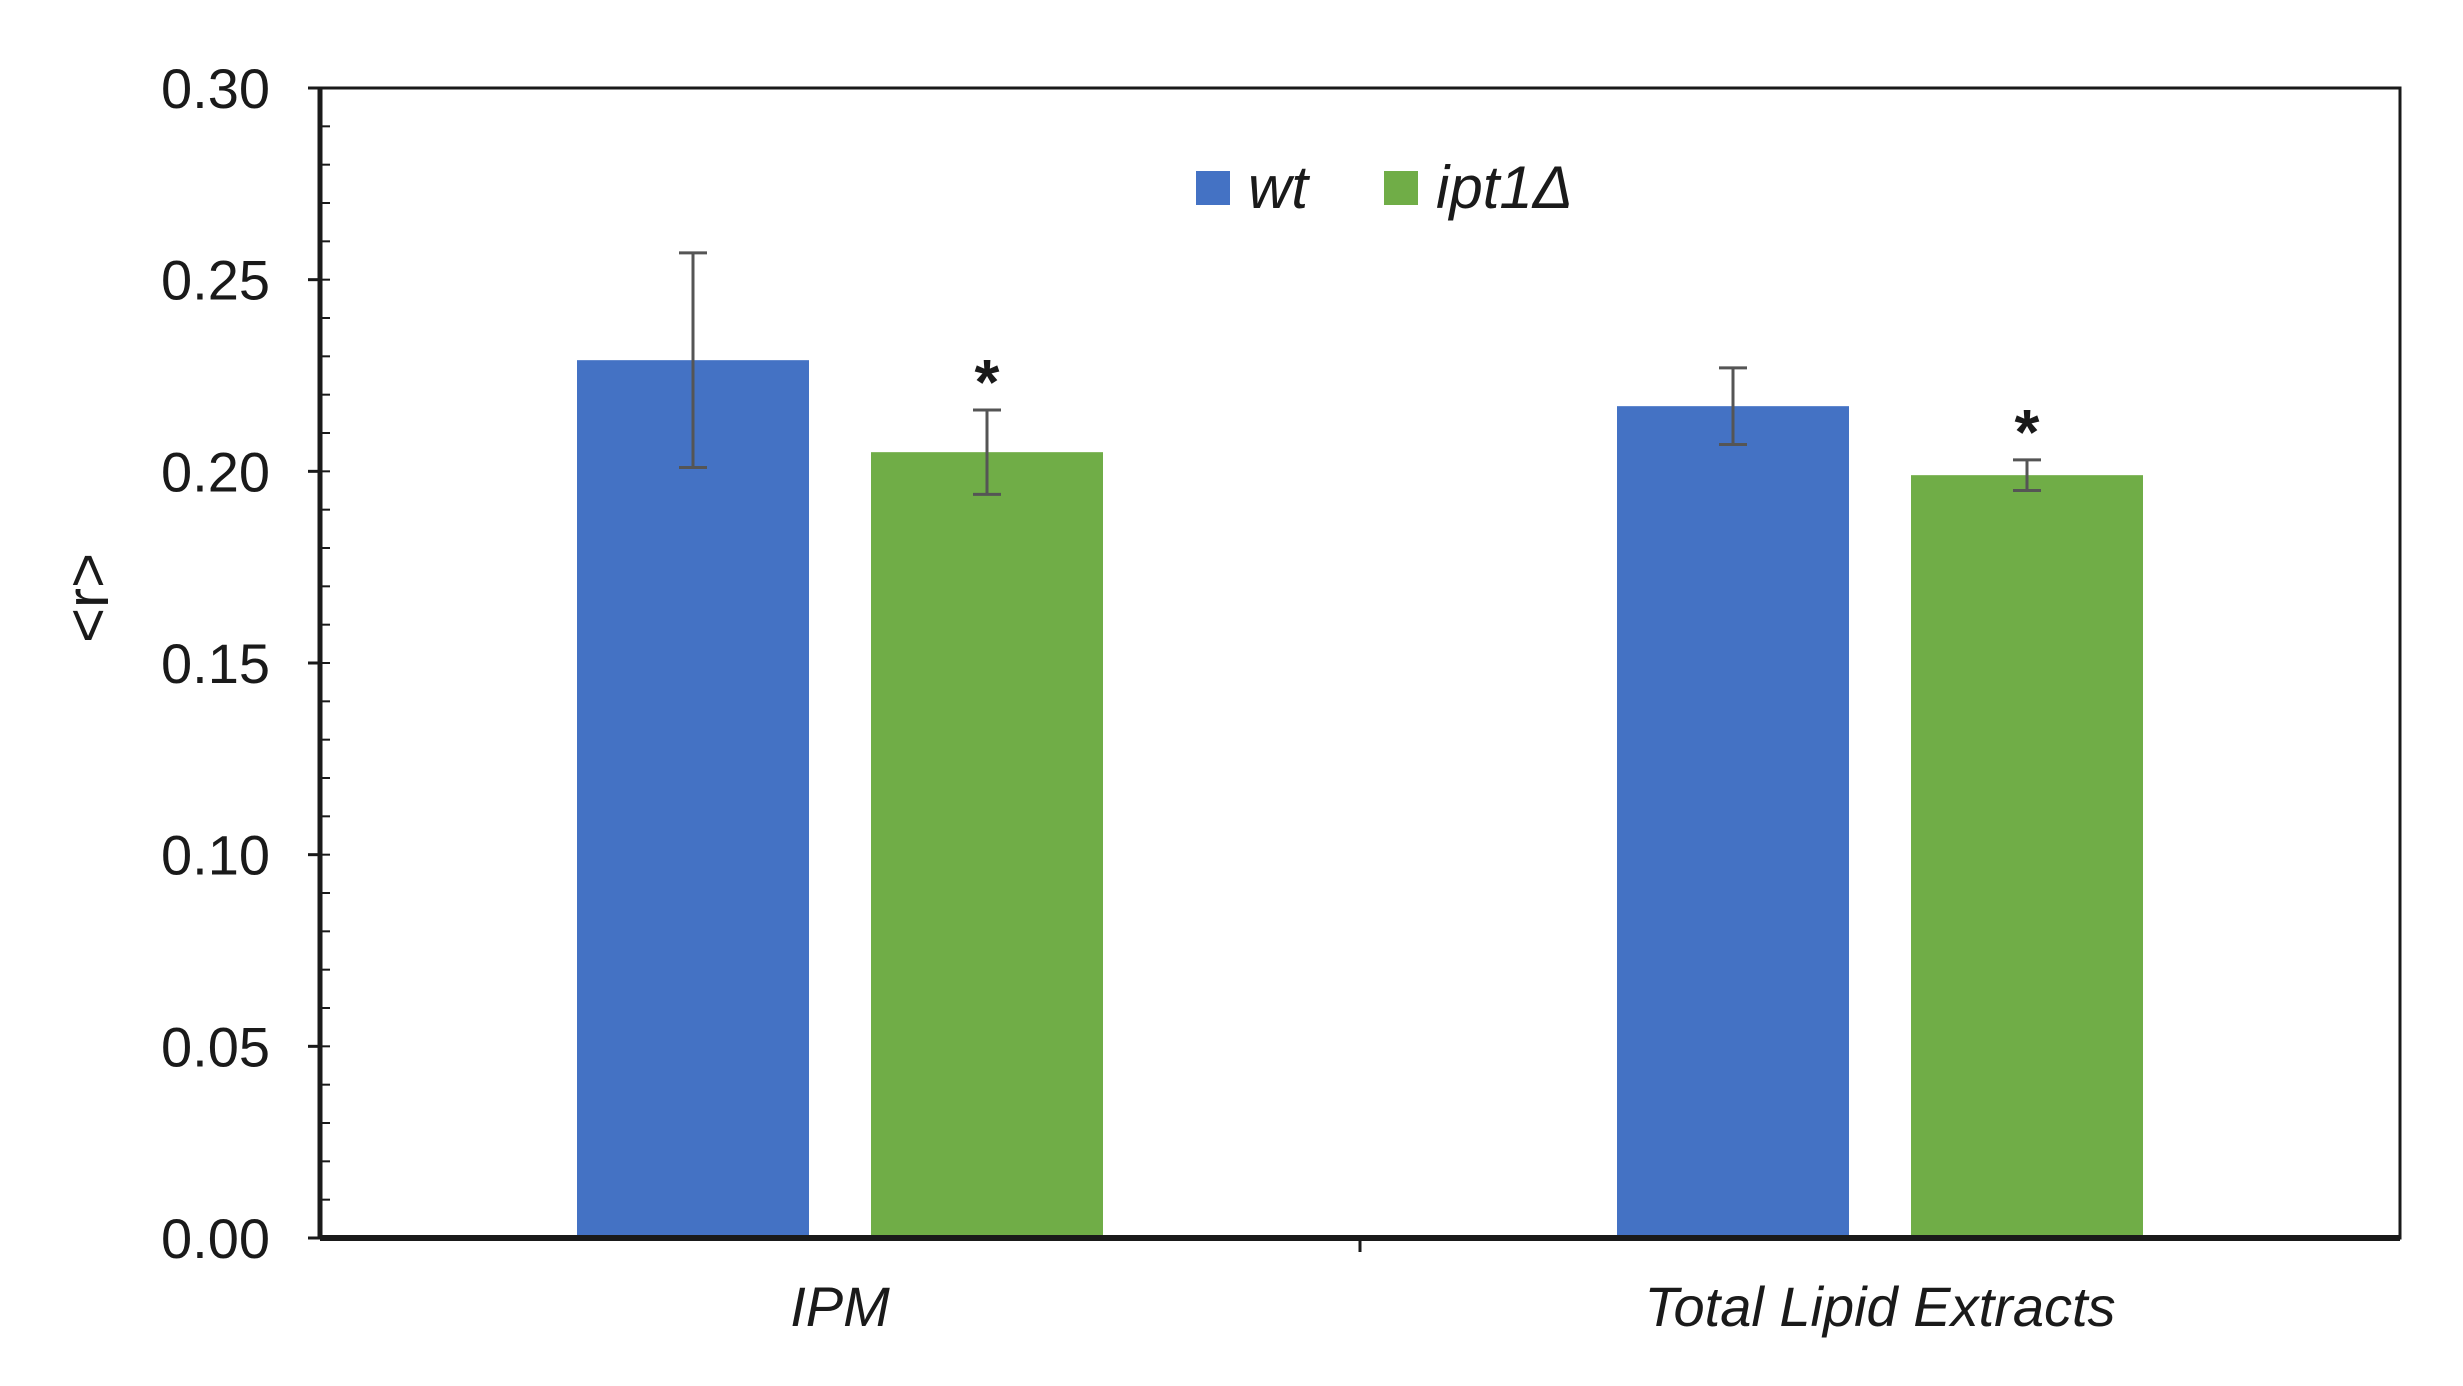  What do you see at coordinates (215, 88) in the screenshot?
I see `y-tick-label: 0.30` at bounding box center [215, 88].